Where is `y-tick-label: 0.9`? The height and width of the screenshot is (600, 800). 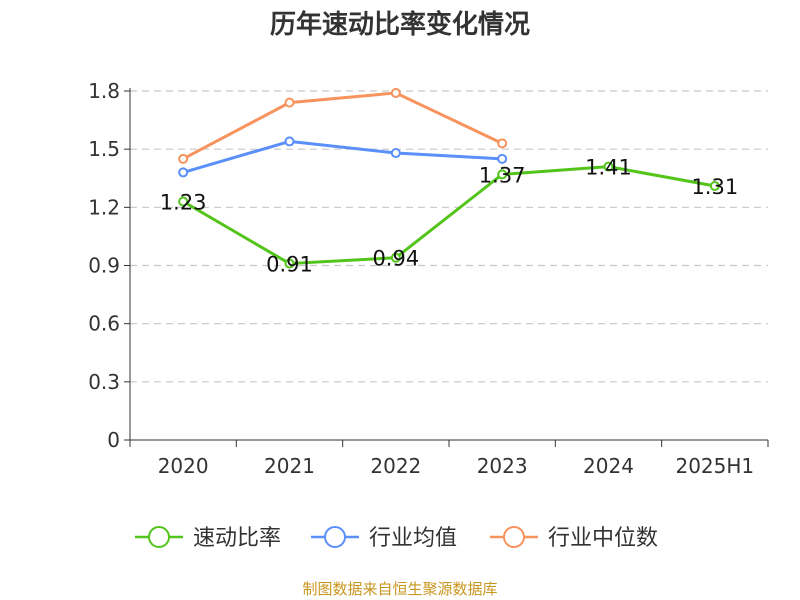 y-tick-label: 0.9 is located at coordinates (104, 266).